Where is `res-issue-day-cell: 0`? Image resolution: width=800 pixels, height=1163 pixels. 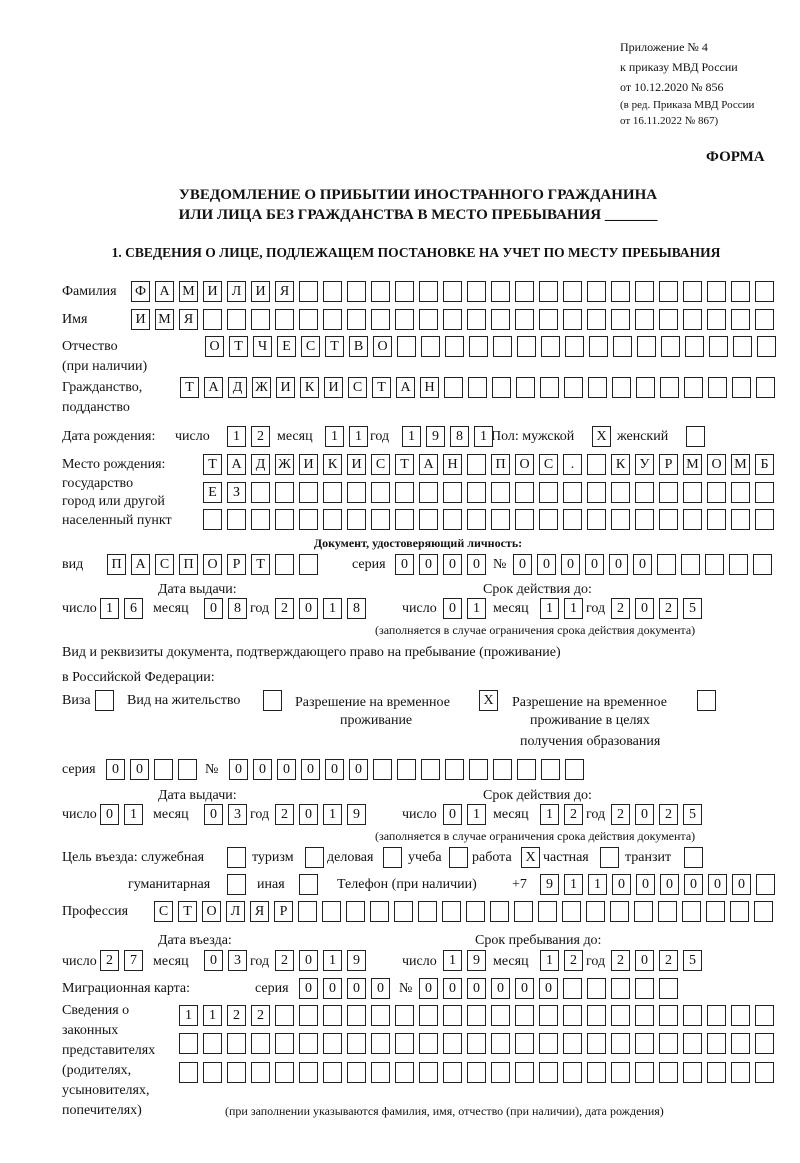
res-issue-day-cell: 0 is located at coordinates (109, 814).